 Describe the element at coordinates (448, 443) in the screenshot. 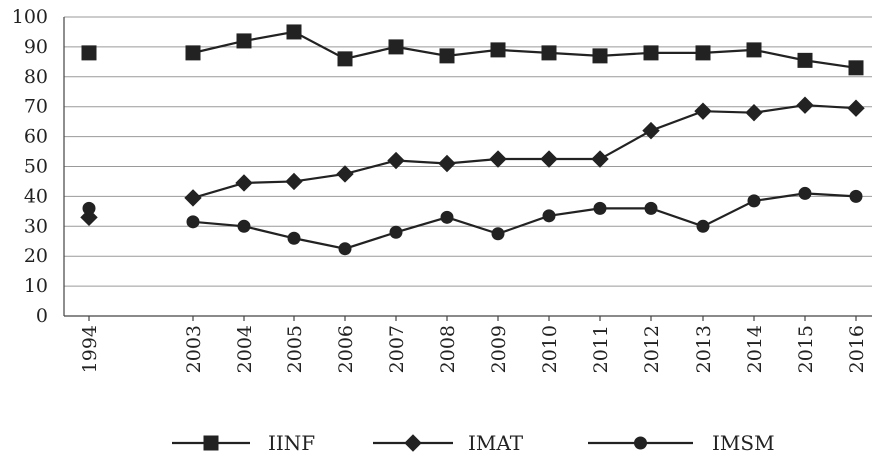

I see `legend-item-imat: IMAT` at that location.